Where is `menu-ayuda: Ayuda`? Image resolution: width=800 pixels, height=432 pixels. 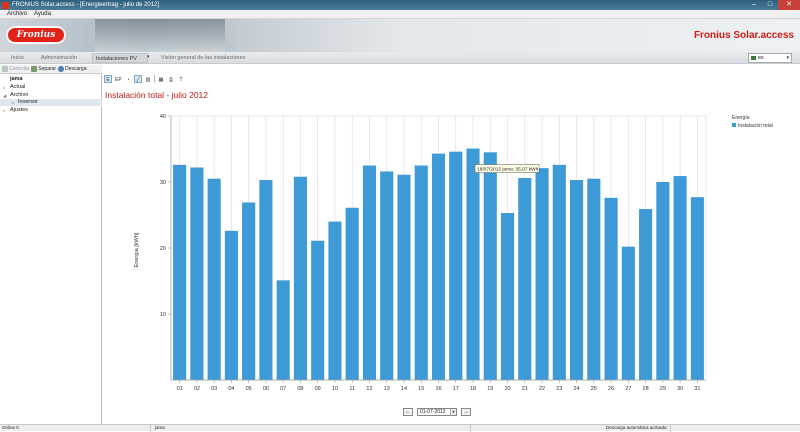
menu-ayuda: Ayuda is located at coordinates (42, 14).